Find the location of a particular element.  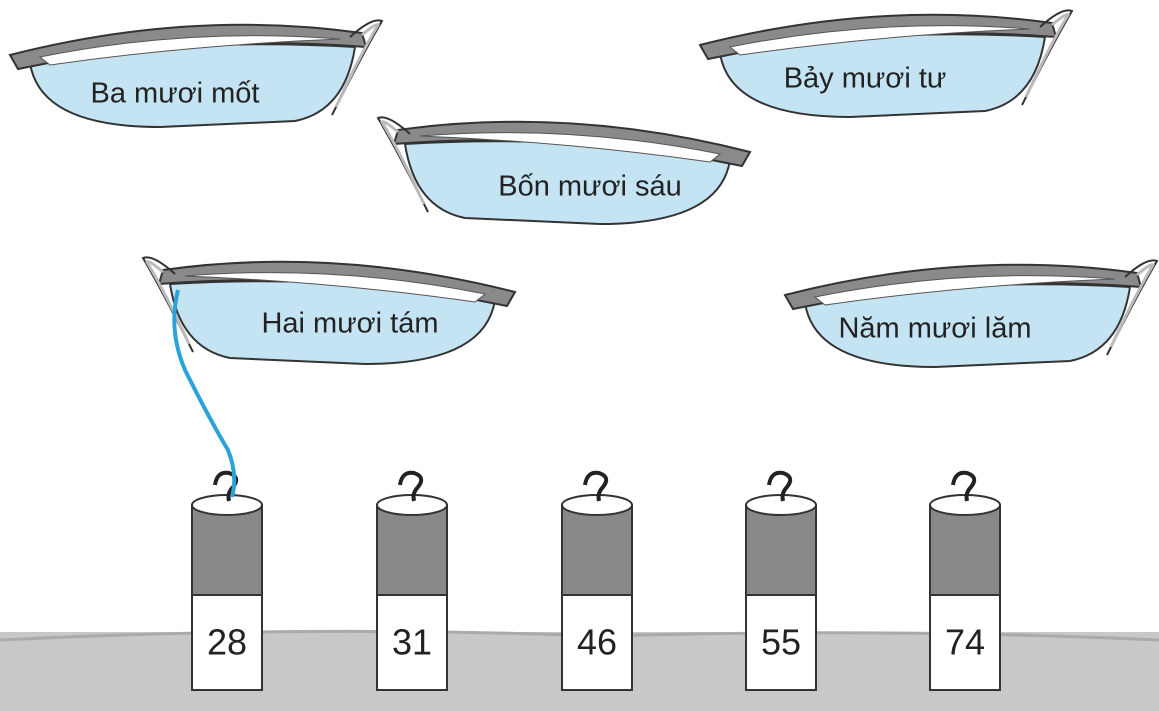

post-number: 74 is located at coordinates (965, 642).